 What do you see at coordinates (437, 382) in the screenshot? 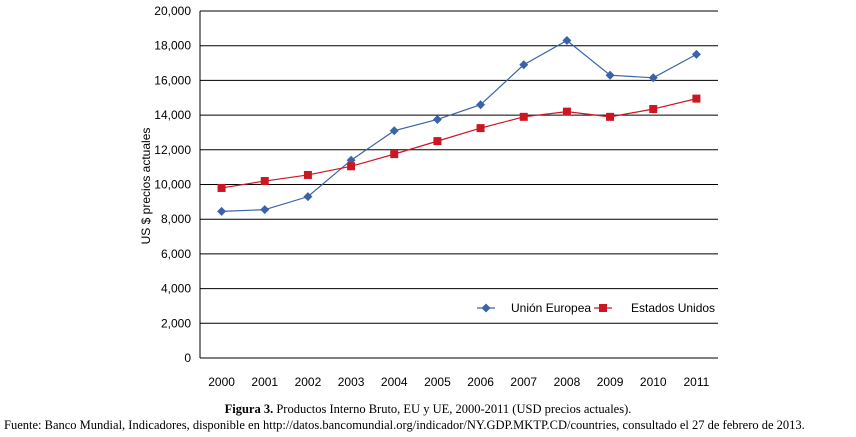
I see `x-tick-label: 2005` at bounding box center [437, 382].